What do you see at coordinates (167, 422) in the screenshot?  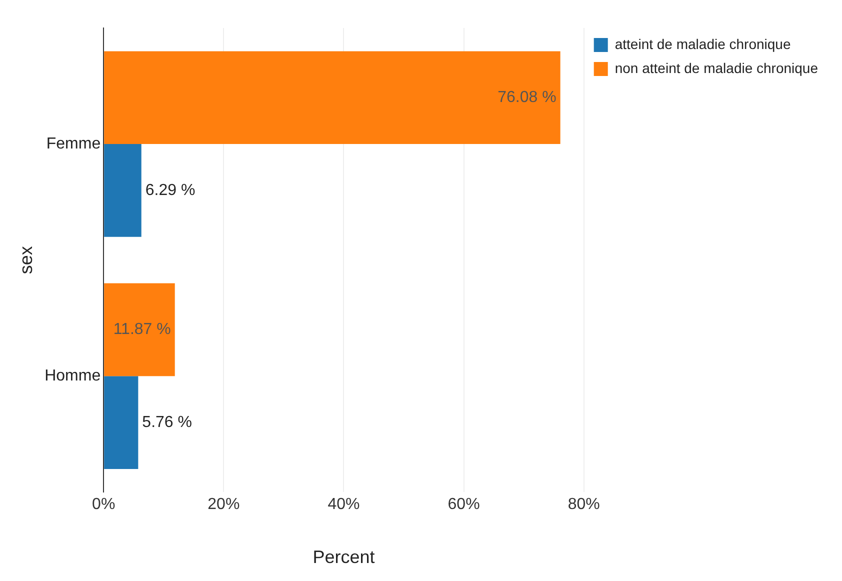 I see `data-label: 5.76 %` at bounding box center [167, 422].